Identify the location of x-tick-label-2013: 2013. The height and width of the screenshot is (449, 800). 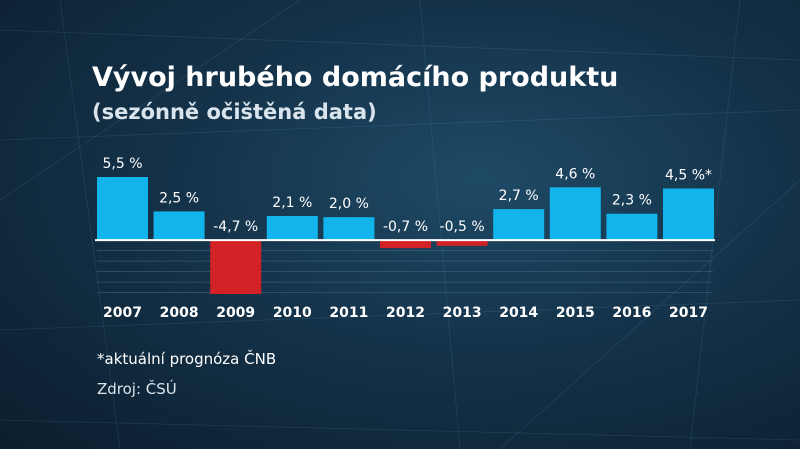
(462, 313).